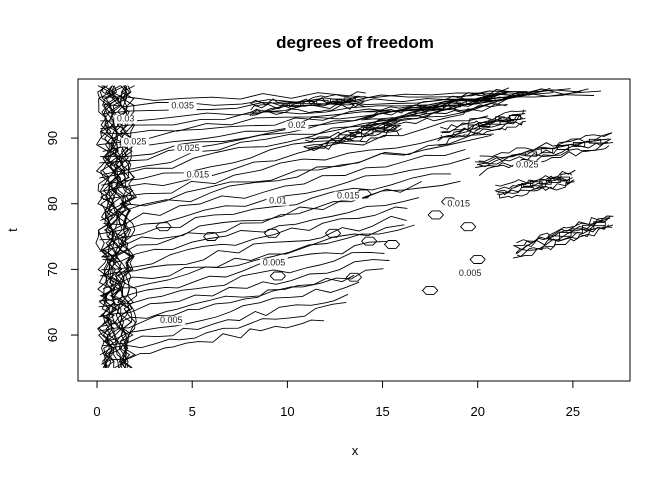 The image size is (672, 480). Describe the element at coordinates (355, 450) in the screenshot. I see `x-axis-label: x` at that location.